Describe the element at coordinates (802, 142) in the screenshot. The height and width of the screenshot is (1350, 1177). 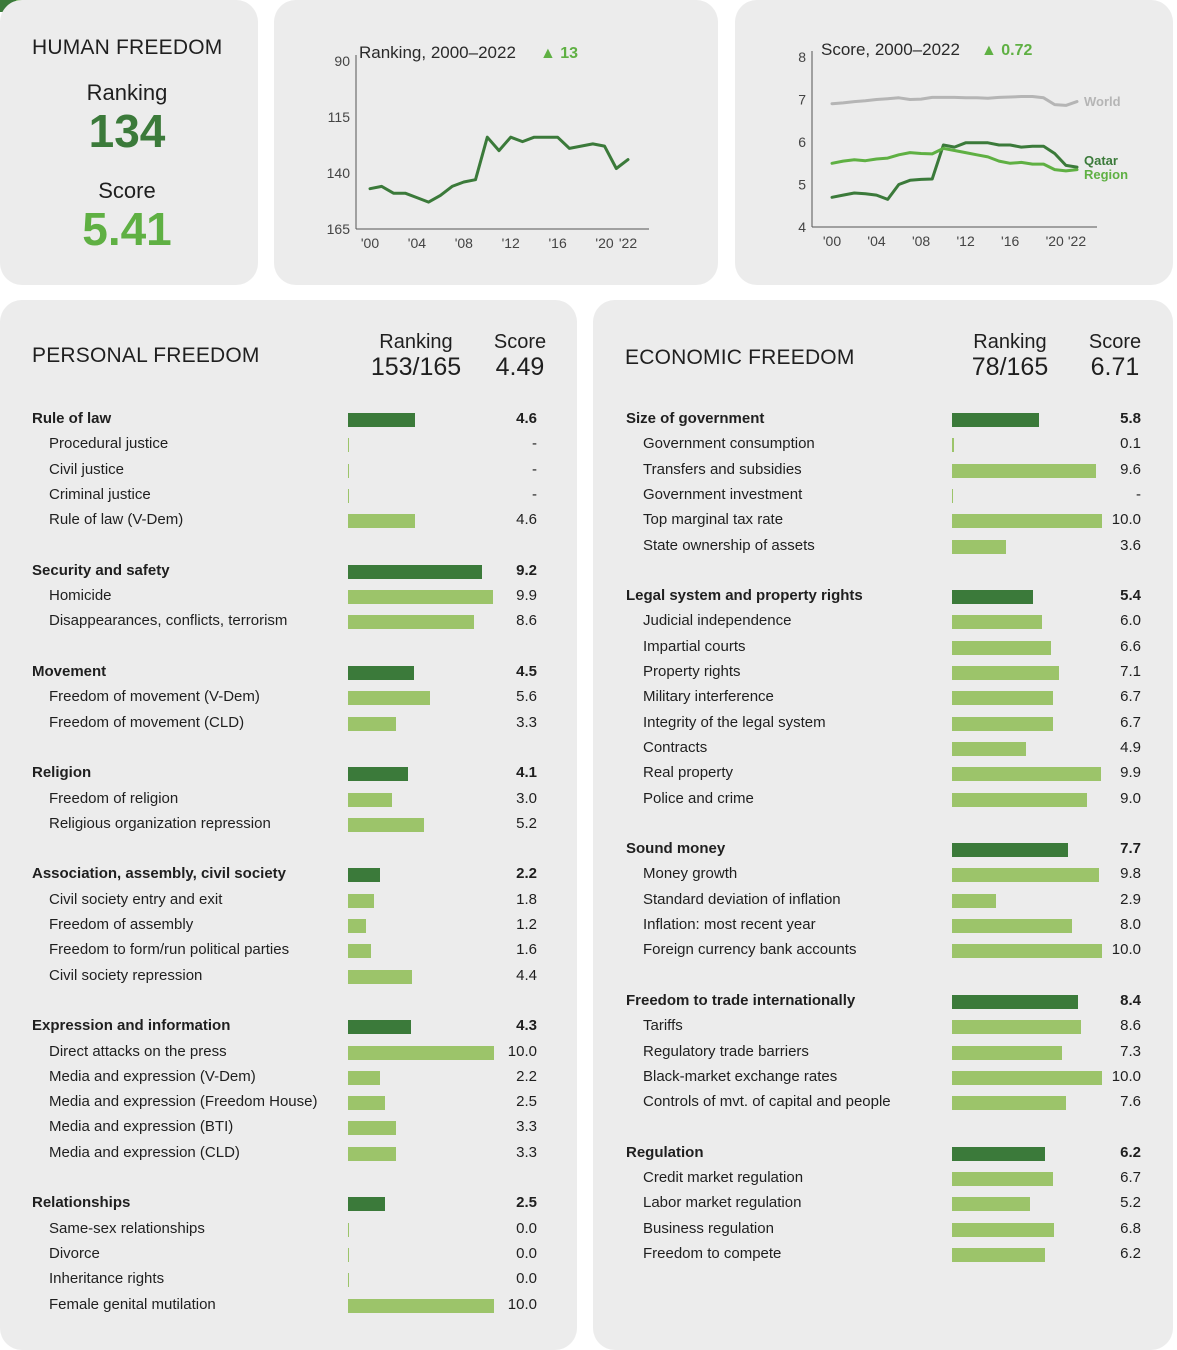
I see `y-tick-label: 6` at that location.